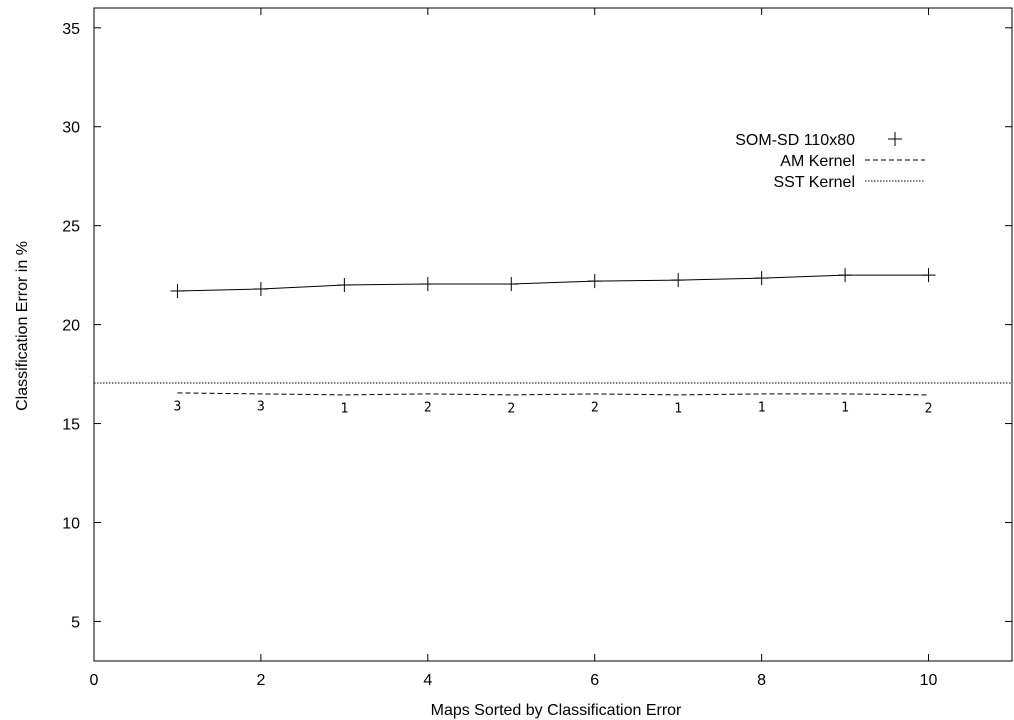 Image resolution: width=1014 pixels, height=720 pixels. I want to click on legend-label: SOM-SD 110x80, so click(795, 140).